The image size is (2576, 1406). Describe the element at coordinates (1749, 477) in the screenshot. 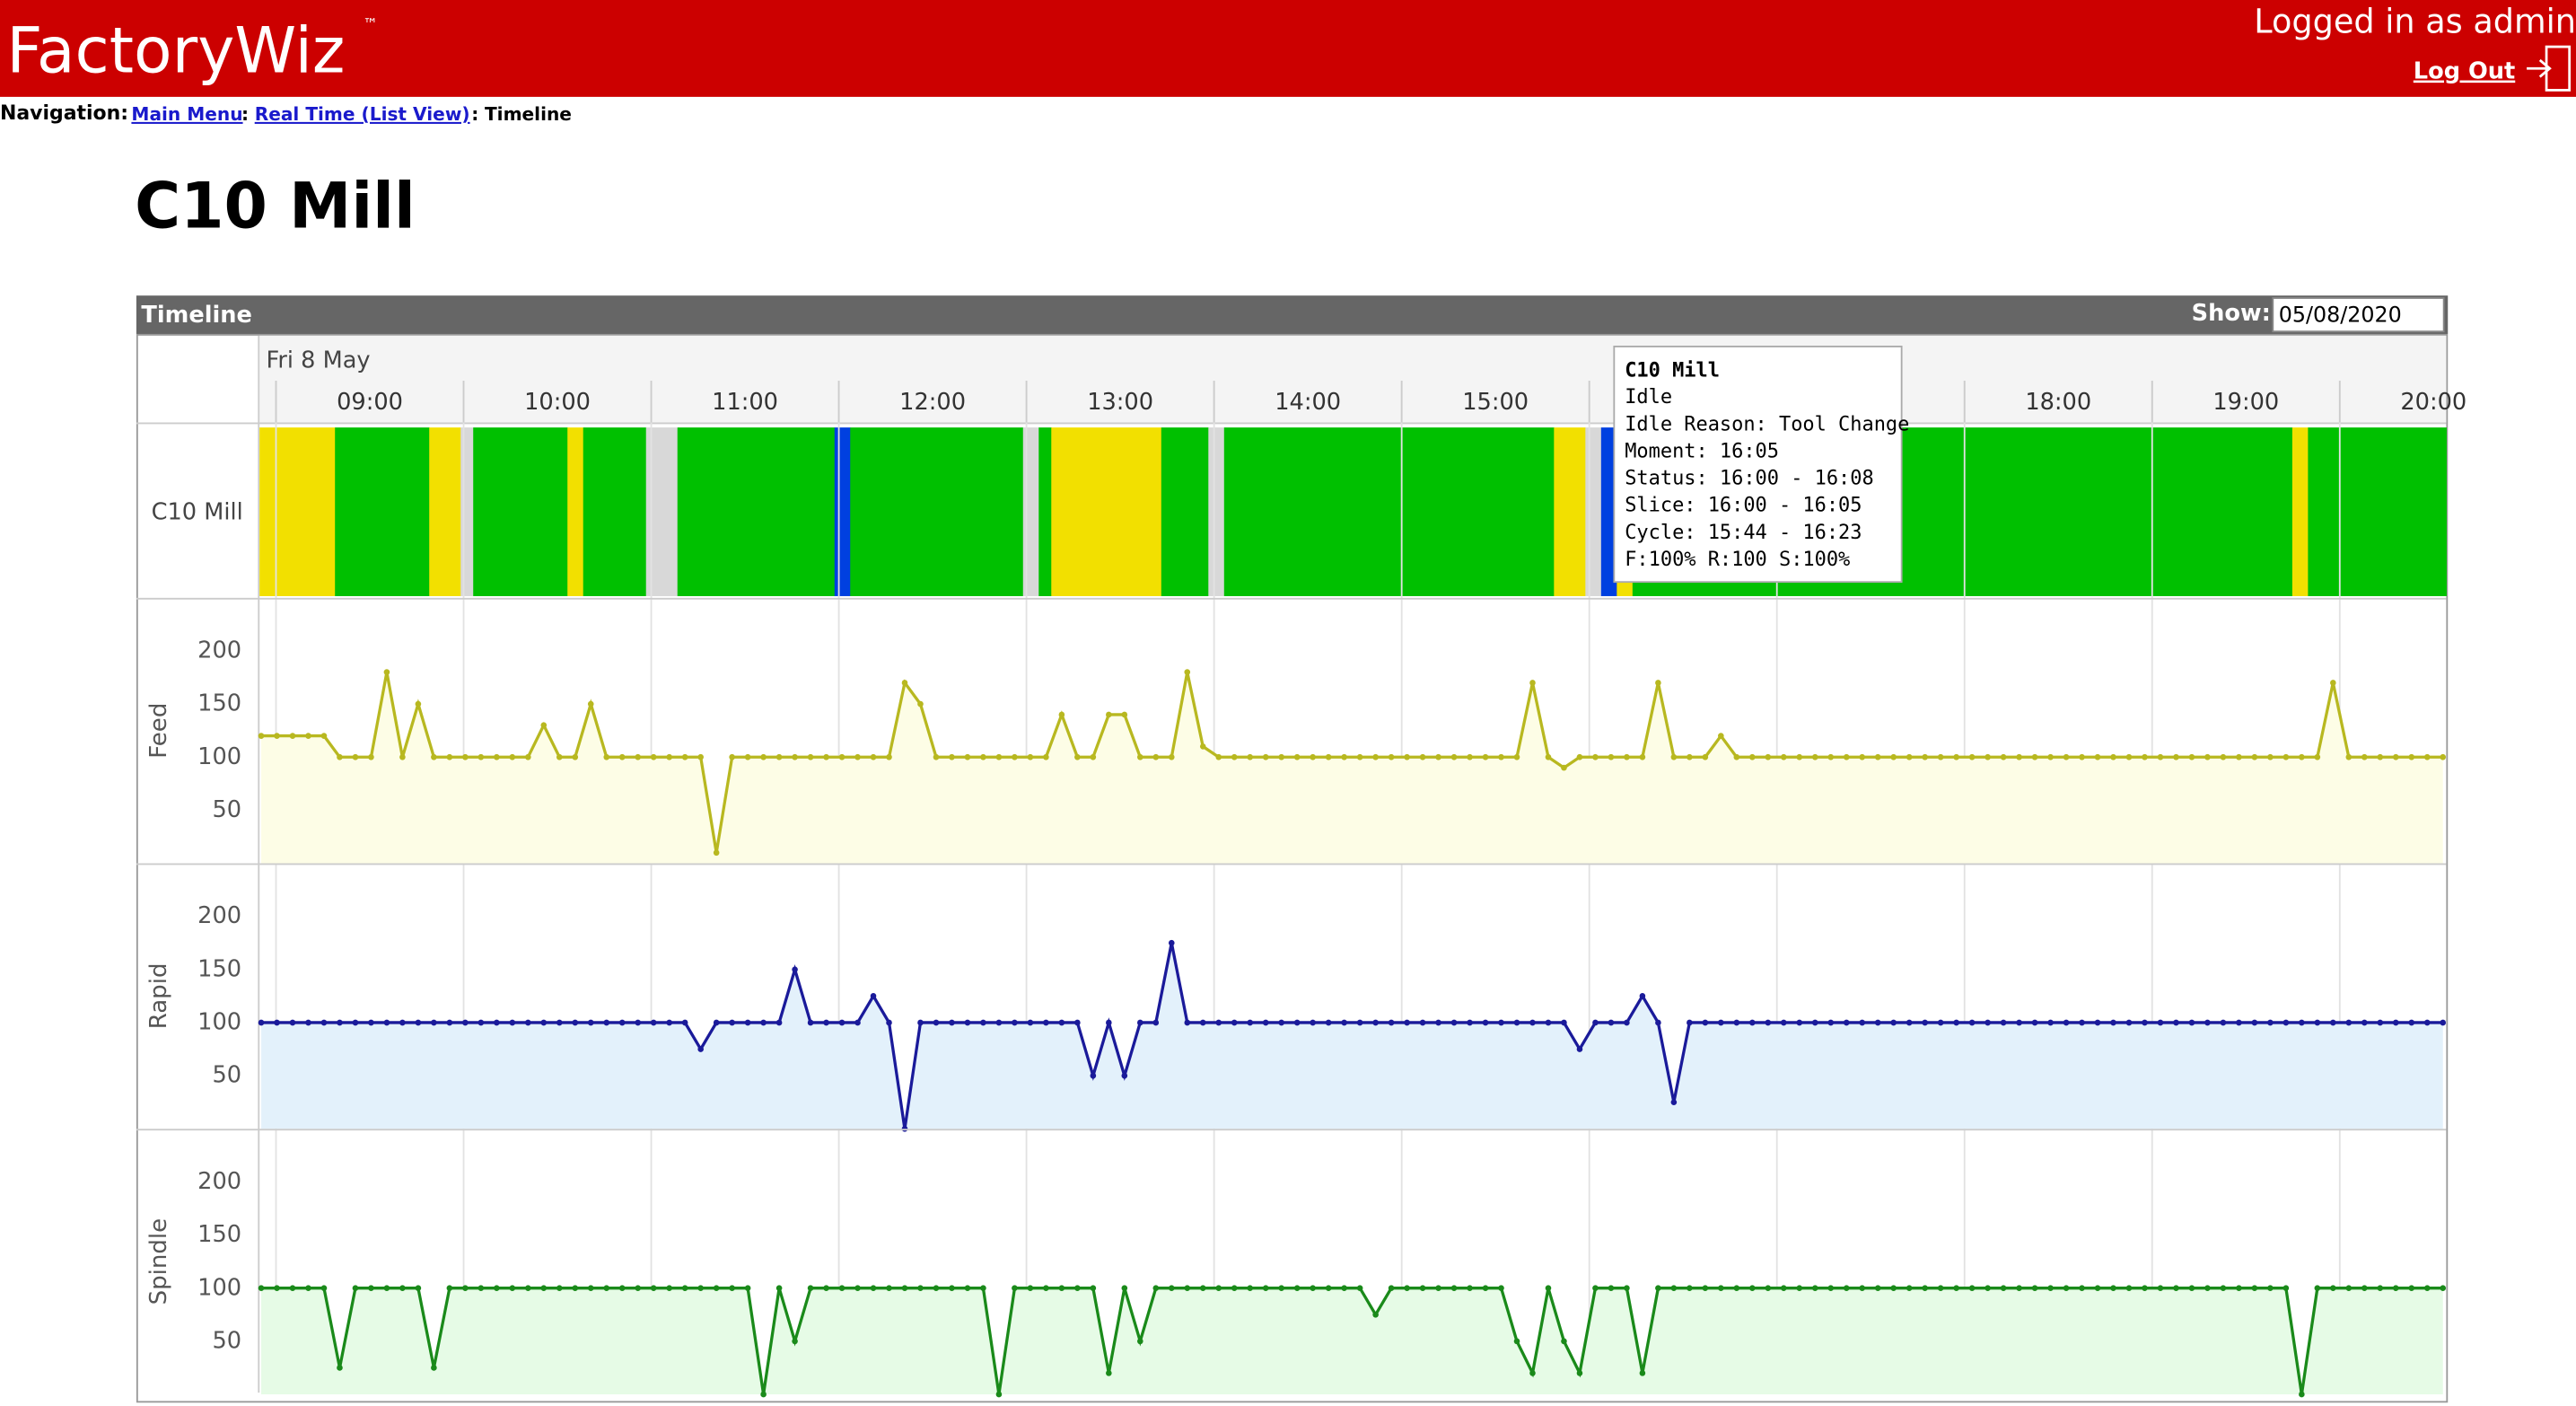

I see `tooltip-line: Status: 16:00 - 16:08` at that location.